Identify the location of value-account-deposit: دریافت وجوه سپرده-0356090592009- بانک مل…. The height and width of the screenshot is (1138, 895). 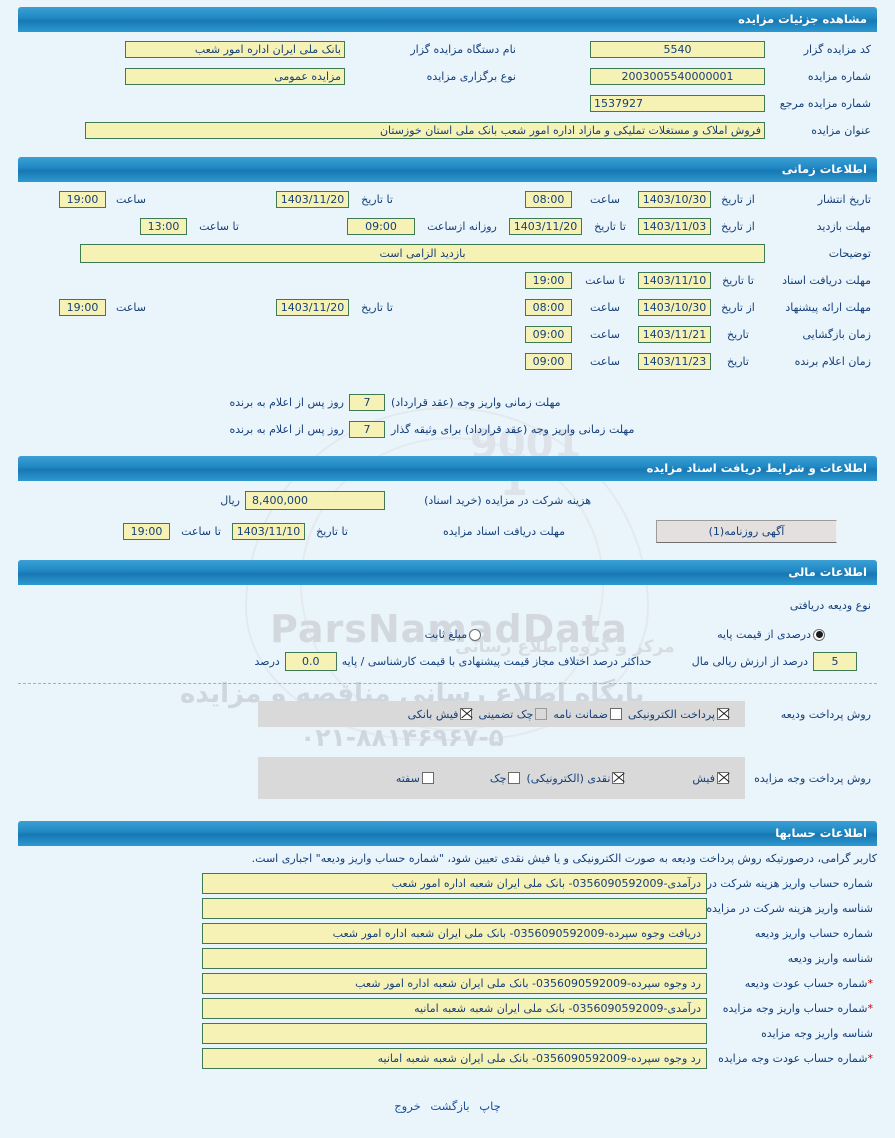
(454, 933).